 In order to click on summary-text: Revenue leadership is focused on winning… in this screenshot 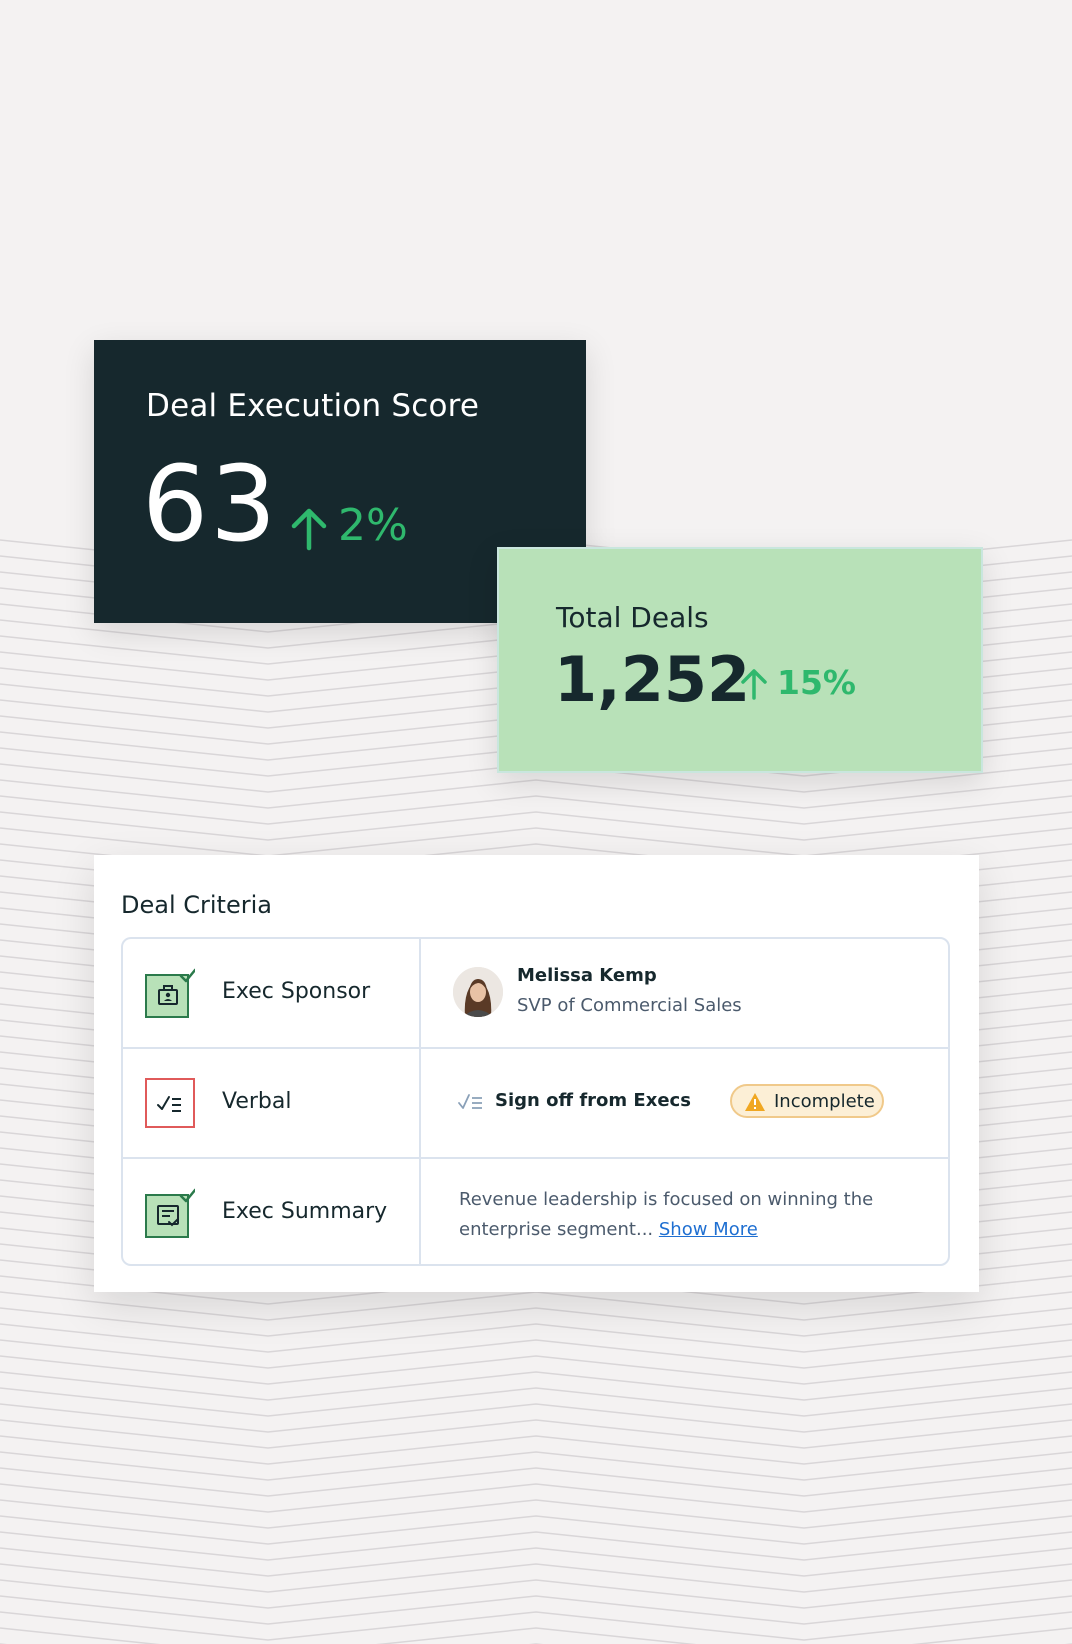, I will do `click(694, 1215)`.